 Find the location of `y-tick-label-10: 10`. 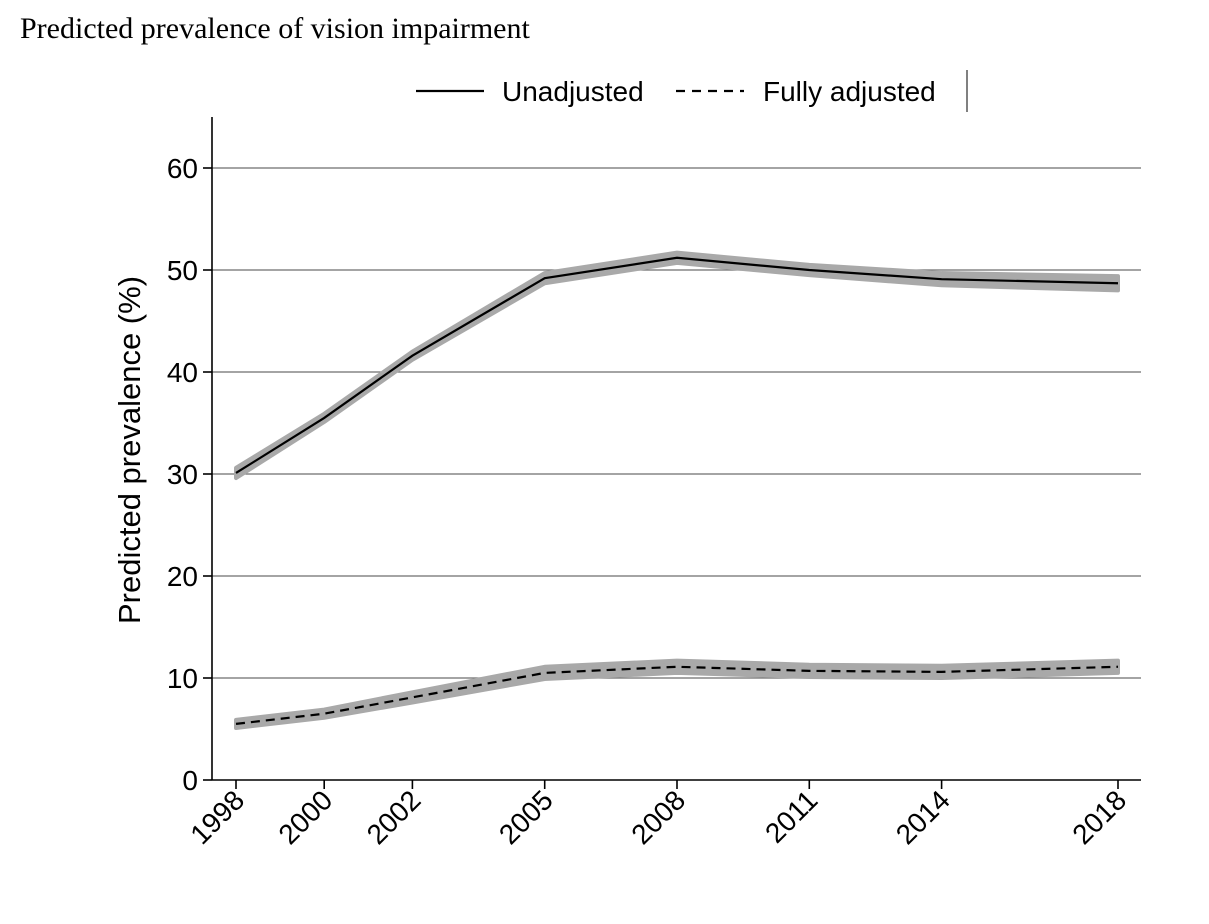

y-tick-label-10: 10 is located at coordinates (182, 678).